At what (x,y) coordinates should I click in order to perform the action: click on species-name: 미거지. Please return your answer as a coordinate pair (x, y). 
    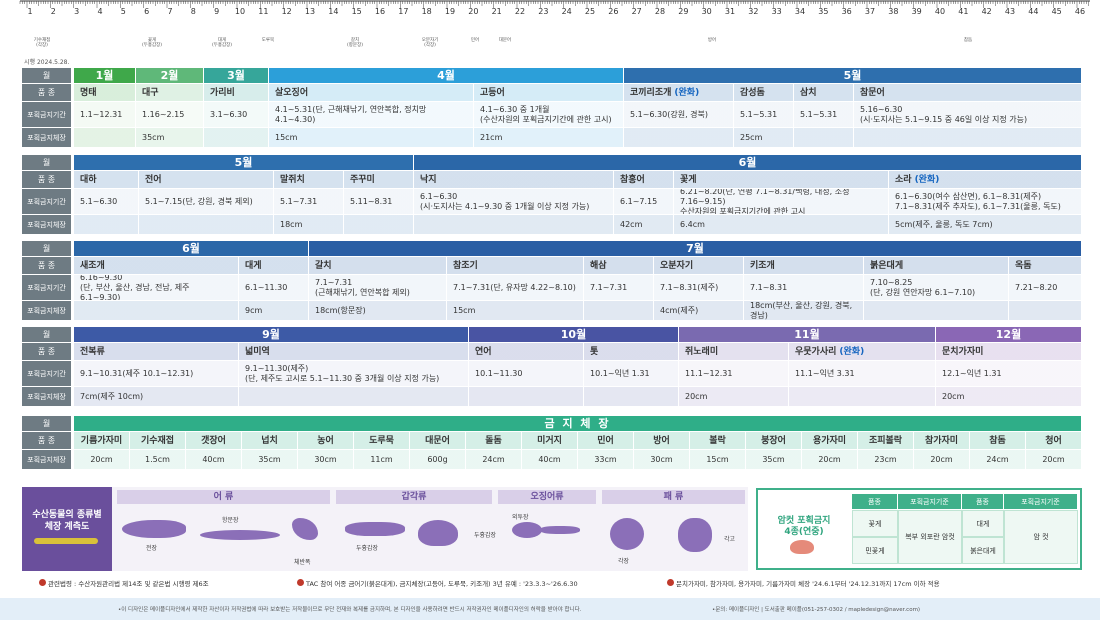
    Looking at the image, I should click on (550, 441).